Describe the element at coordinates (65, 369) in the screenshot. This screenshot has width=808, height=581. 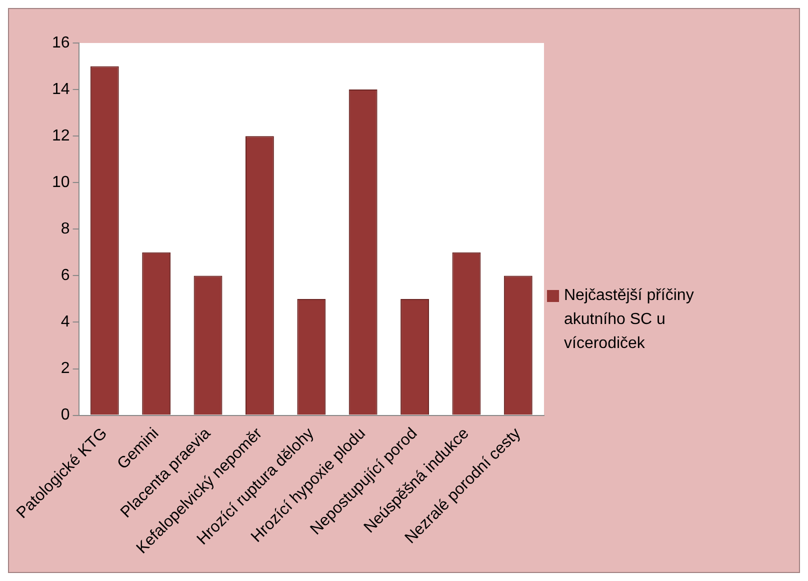
I see `y-tick-label: 2` at that location.